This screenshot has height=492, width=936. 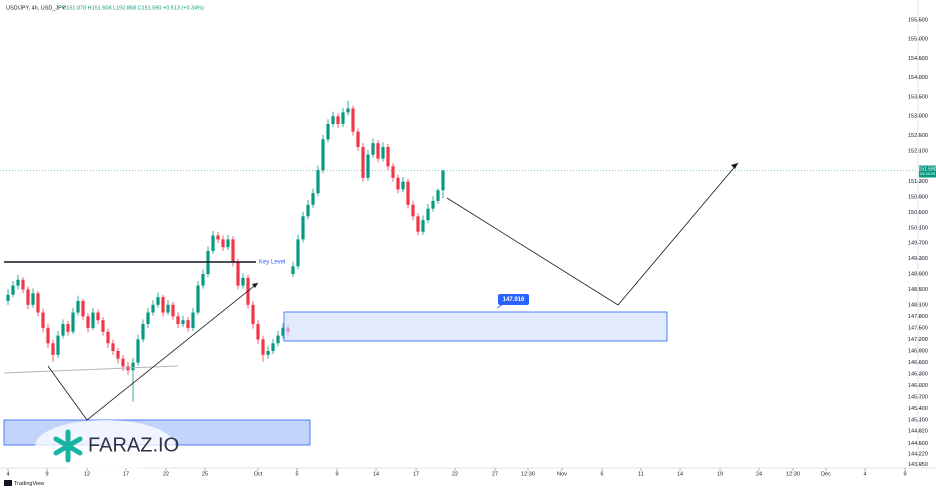 I want to click on zone-price-box, so click(x=513, y=299).